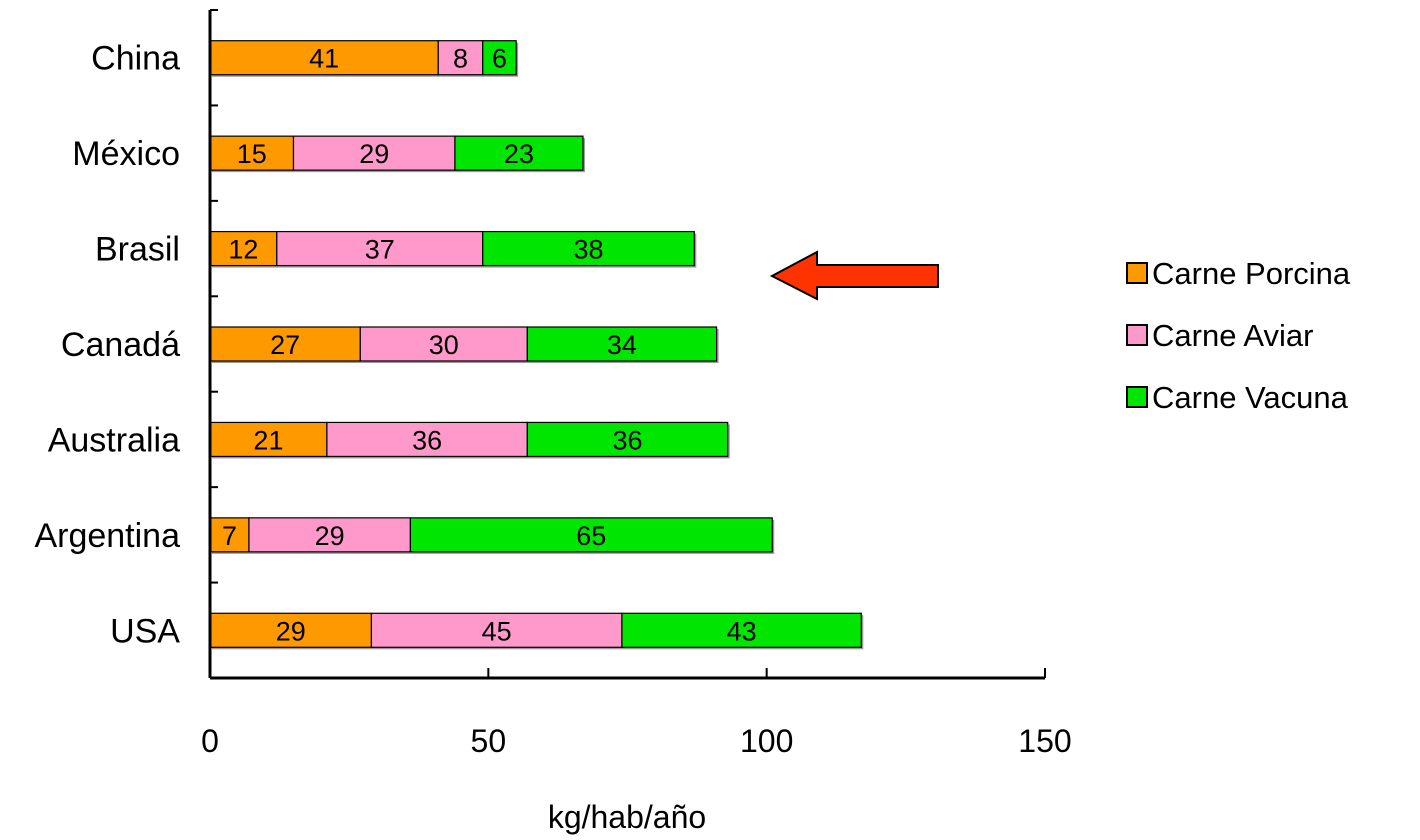 The height and width of the screenshot is (840, 1420). I want to click on bar-mexico-carne-porcina, so click(252, 153).